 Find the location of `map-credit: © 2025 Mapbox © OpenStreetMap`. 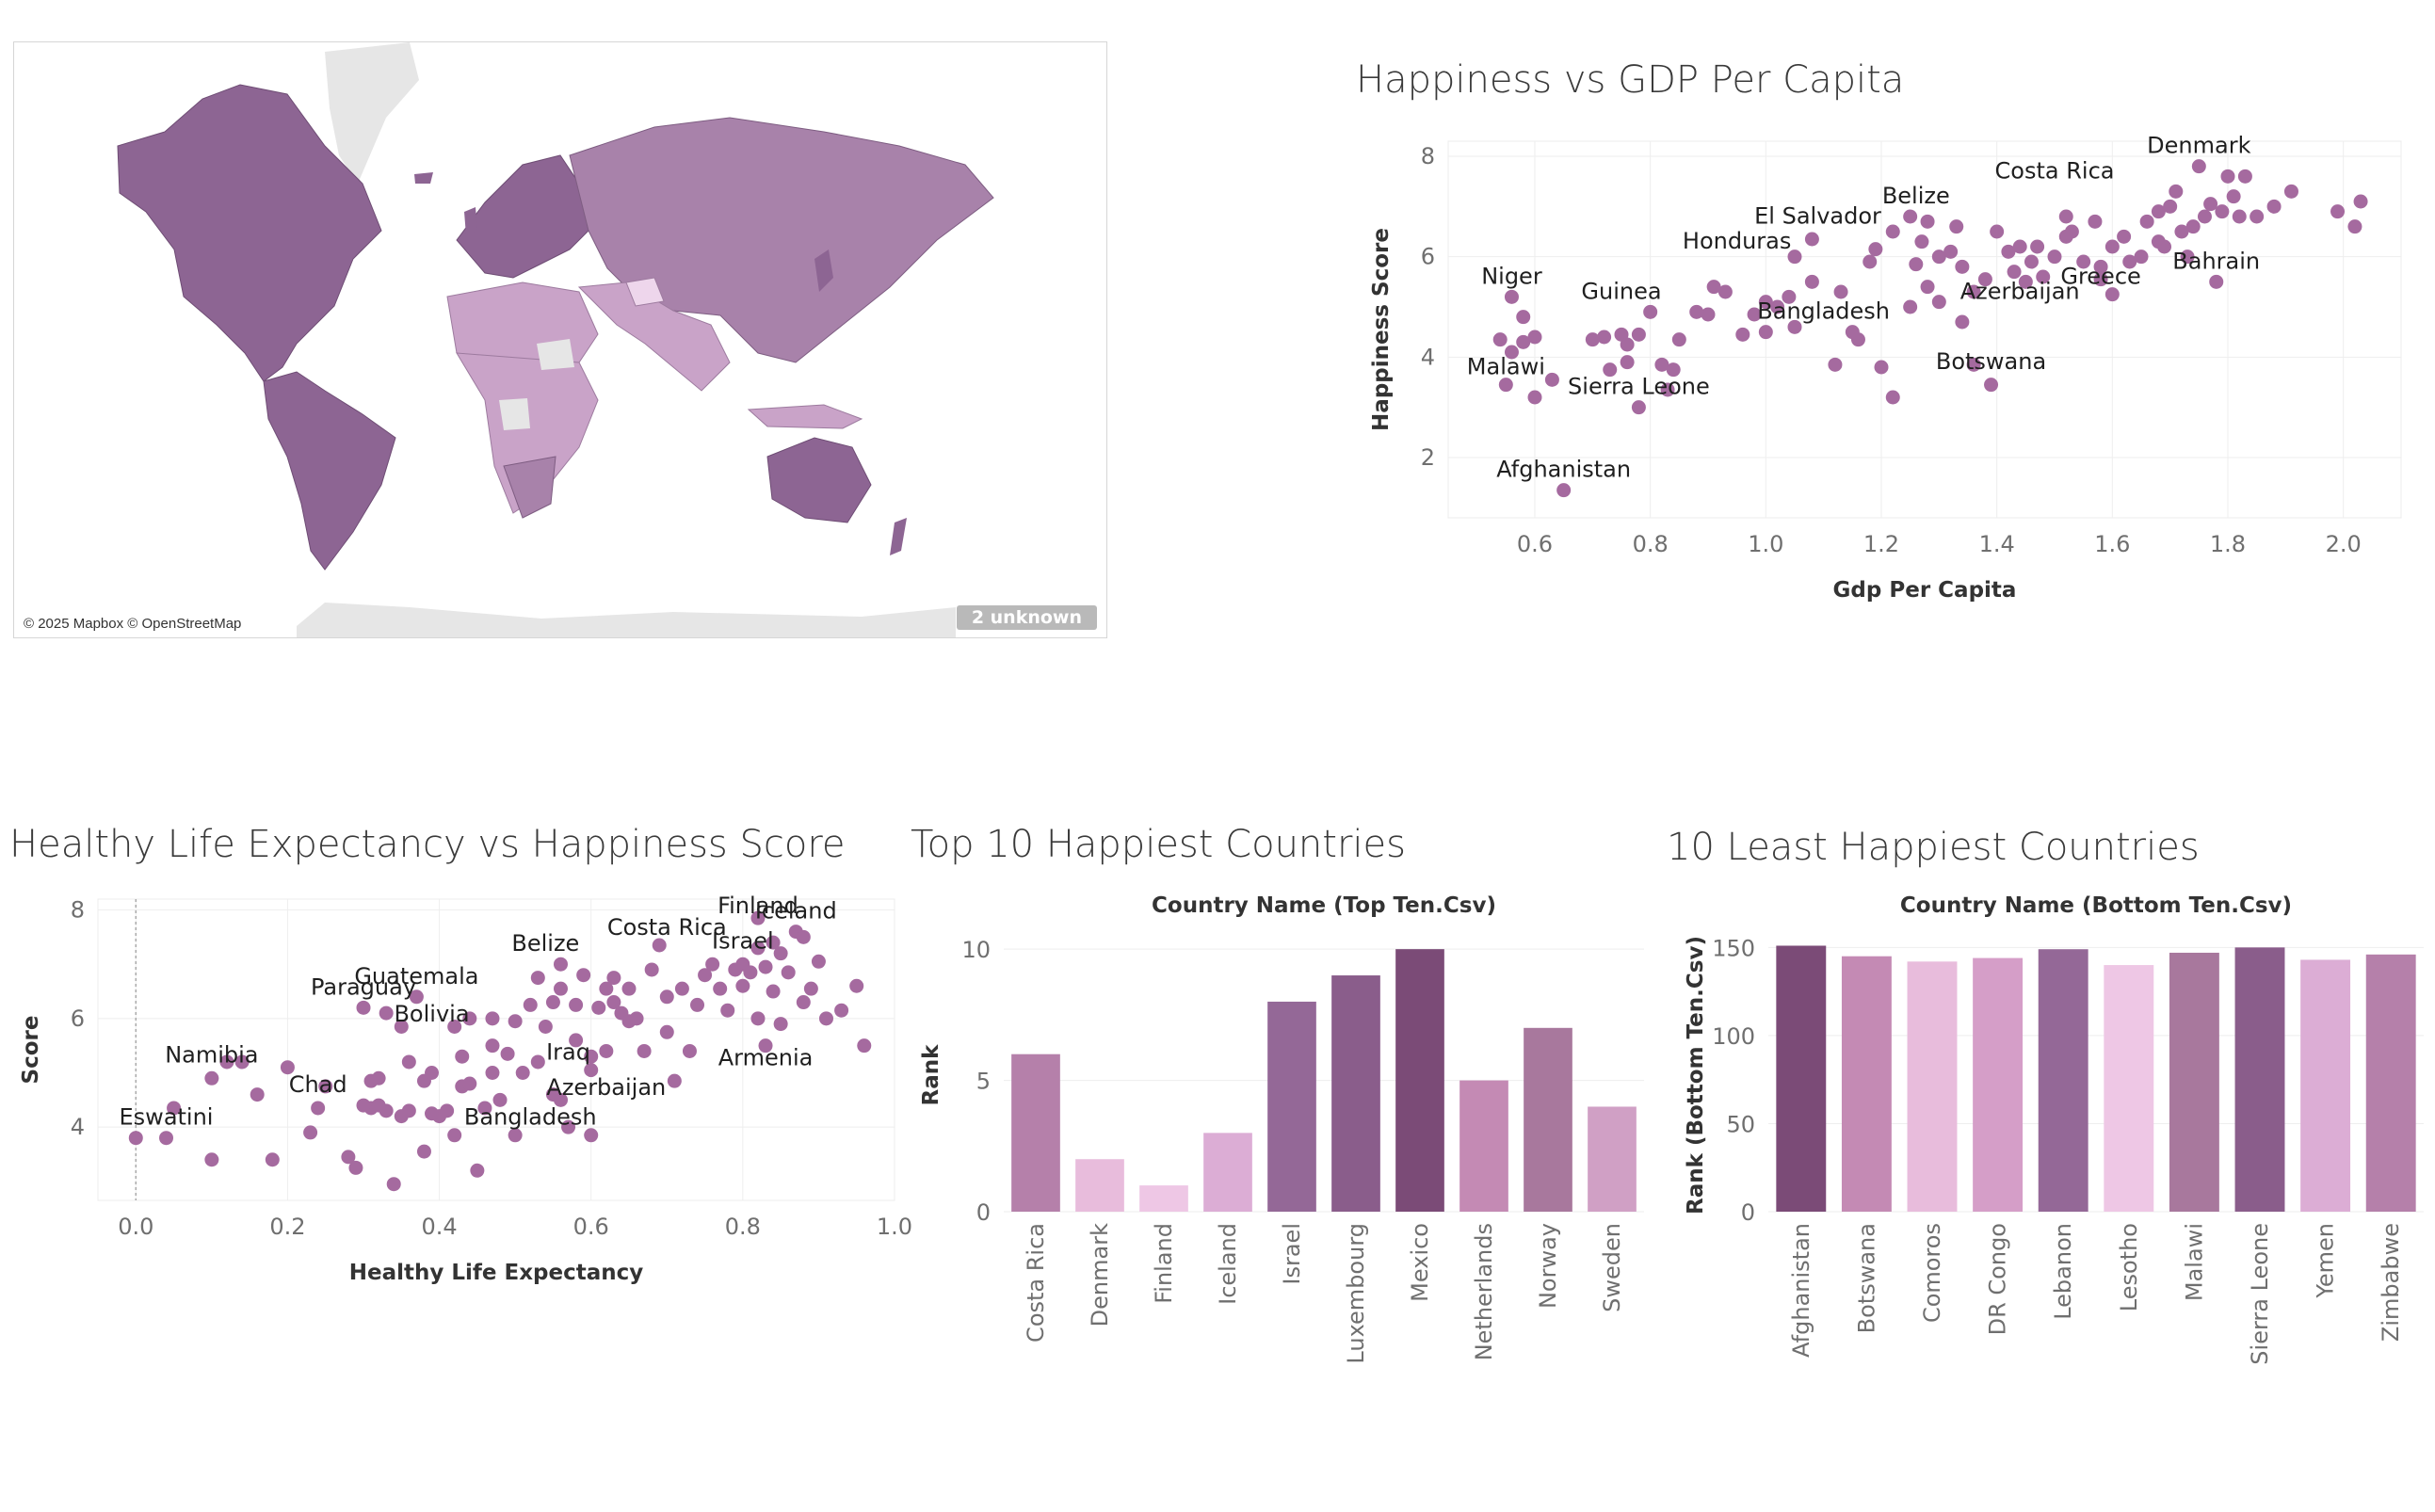

map-credit: © 2025 Mapbox © OpenStreetMap is located at coordinates (133, 624).